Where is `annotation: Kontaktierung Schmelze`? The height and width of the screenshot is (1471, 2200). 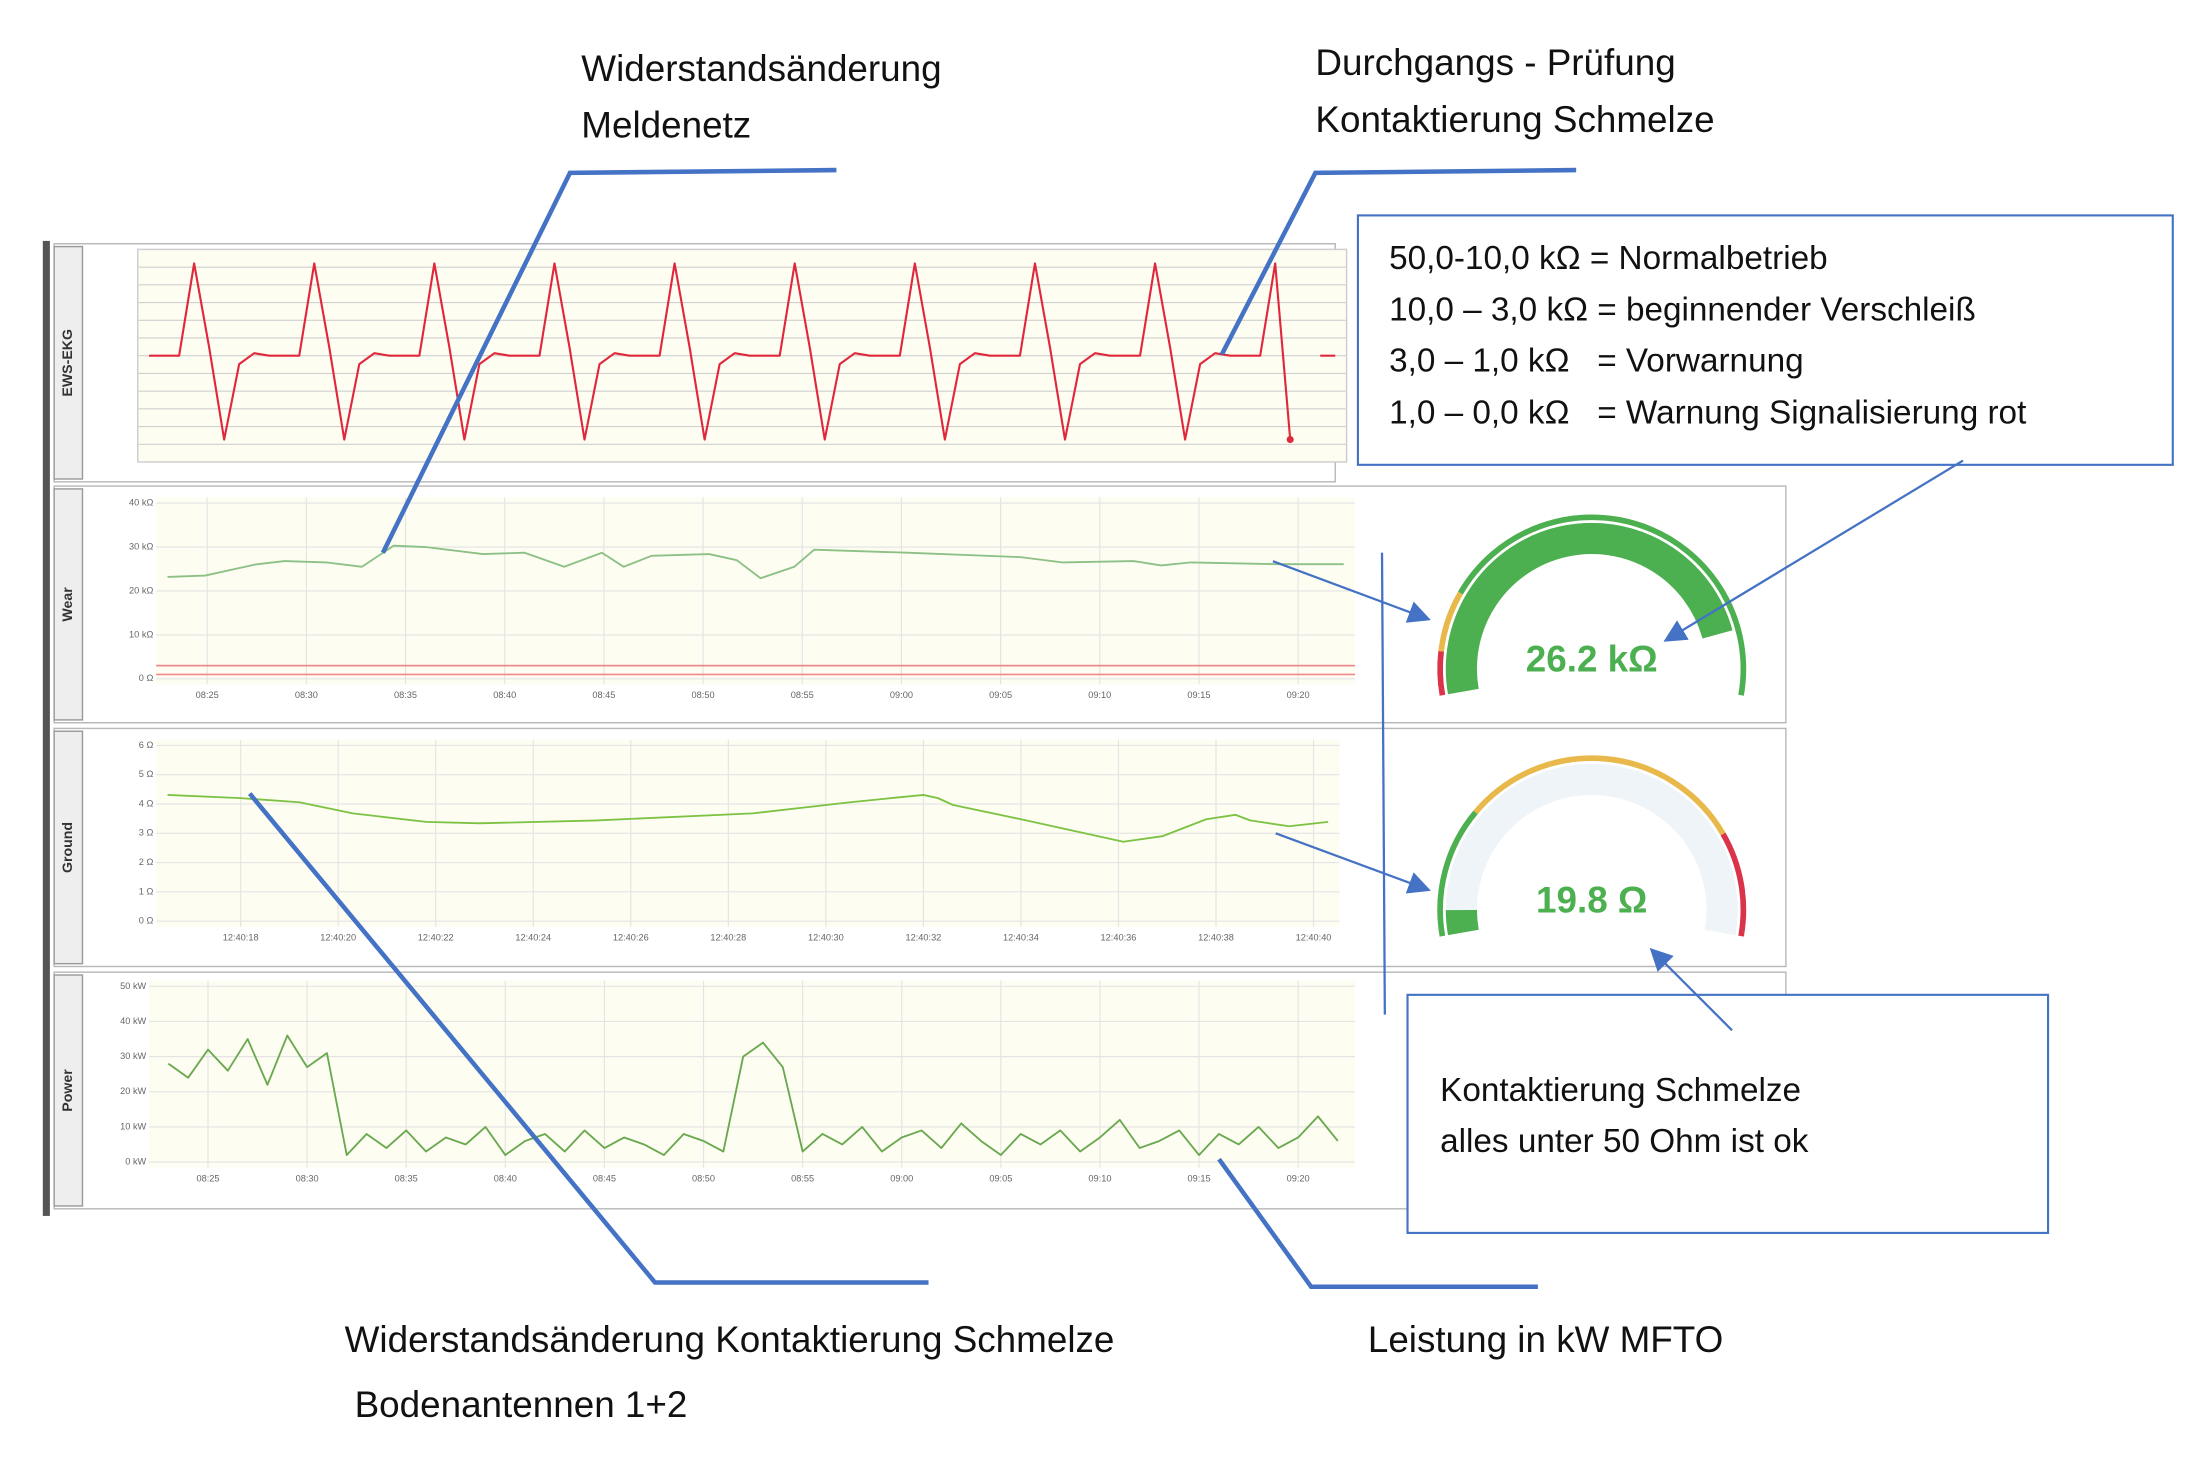
annotation: Kontaktierung Schmelze is located at coordinates (1514, 119).